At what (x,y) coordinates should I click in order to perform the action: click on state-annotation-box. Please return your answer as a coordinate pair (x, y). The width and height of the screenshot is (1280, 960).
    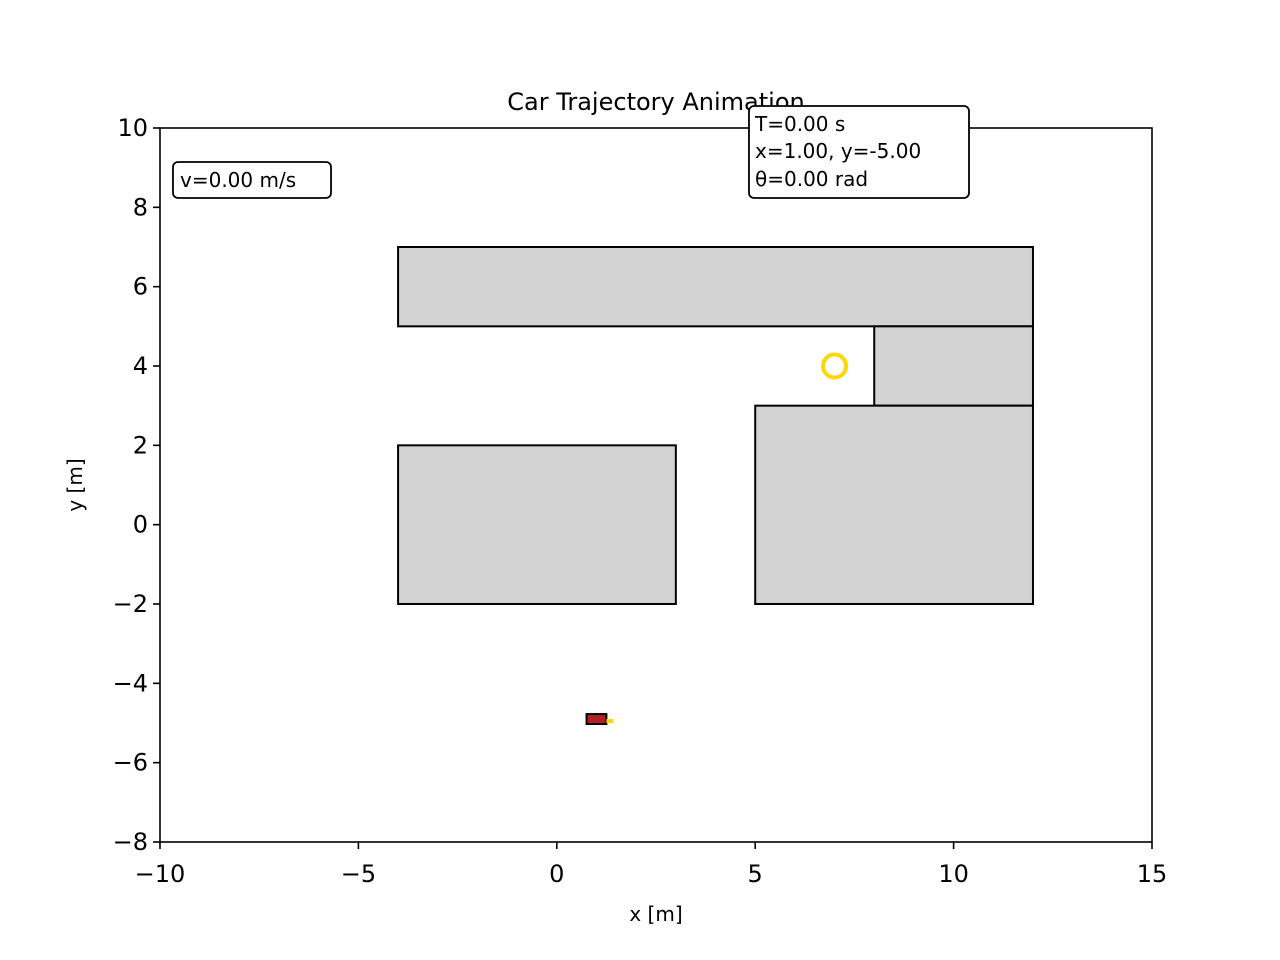
    Looking at the image, I should click on (859, 152).